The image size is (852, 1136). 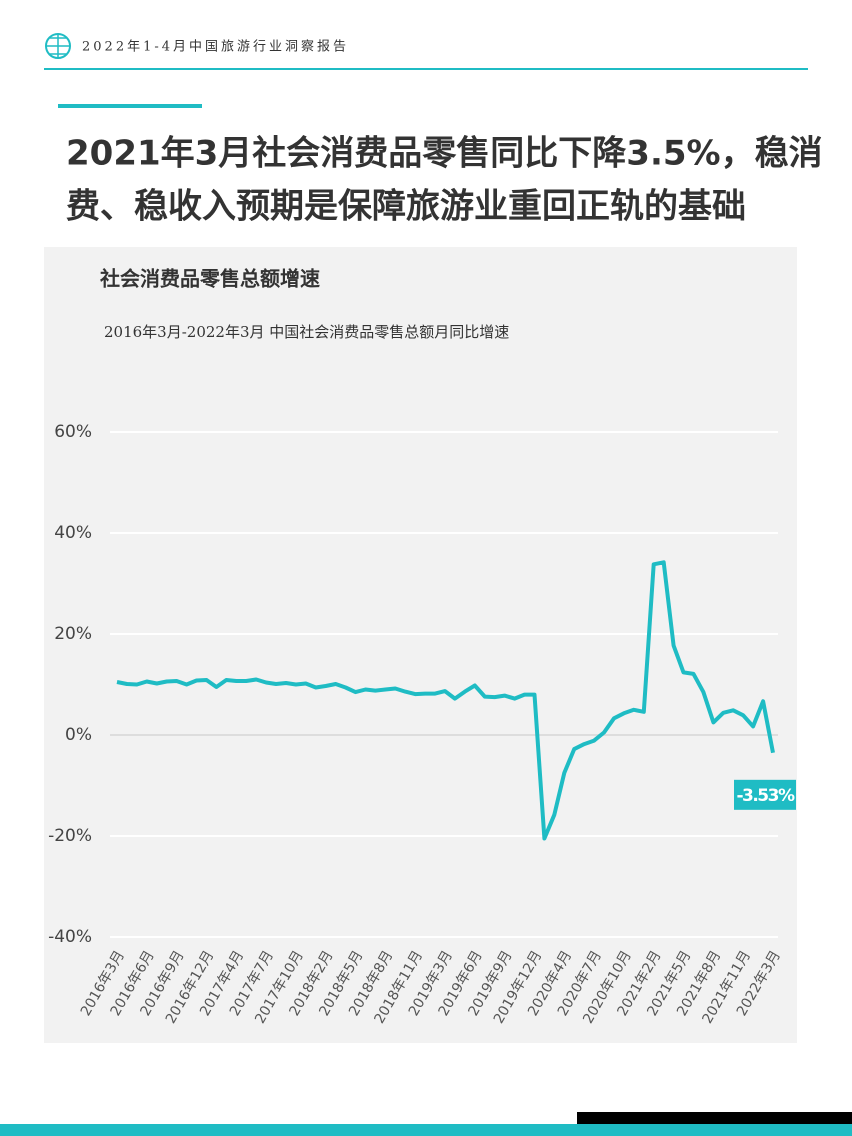 What do you see at coordinates (426, 69) in the screenshot?
I see `header-rule` at bounding box center [426, 69].